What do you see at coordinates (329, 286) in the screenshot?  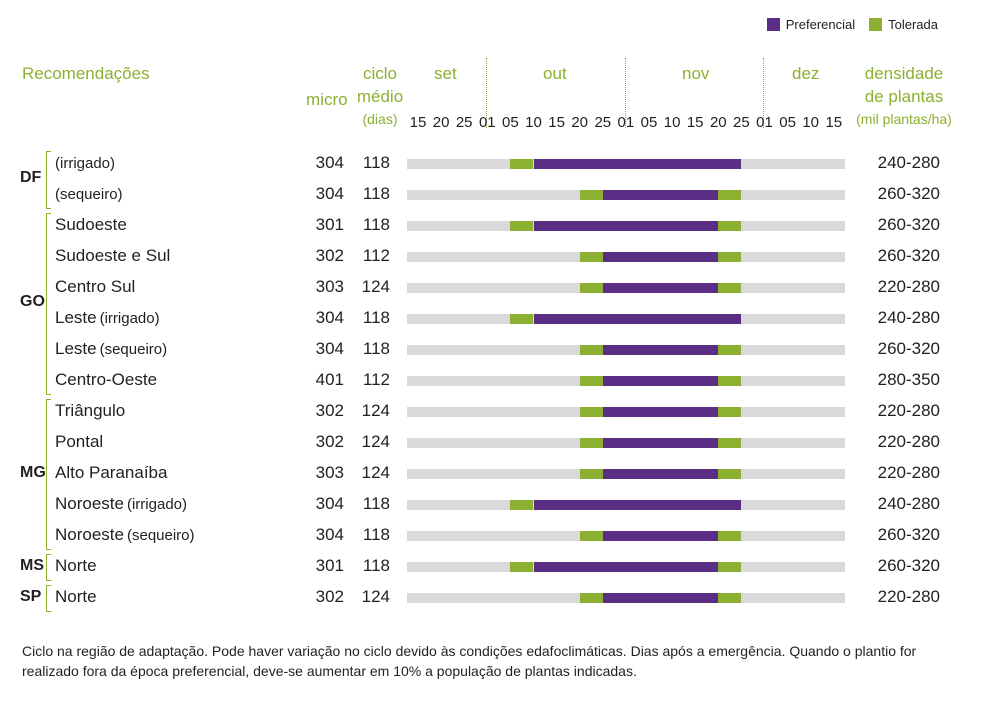 I see `micro-value: 303` at bounding box center [329, 286].